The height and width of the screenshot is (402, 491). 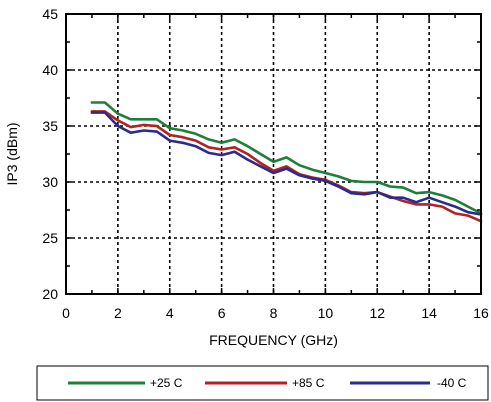 I want to click on x-tick-label: 6, so click(x=222, y=313).